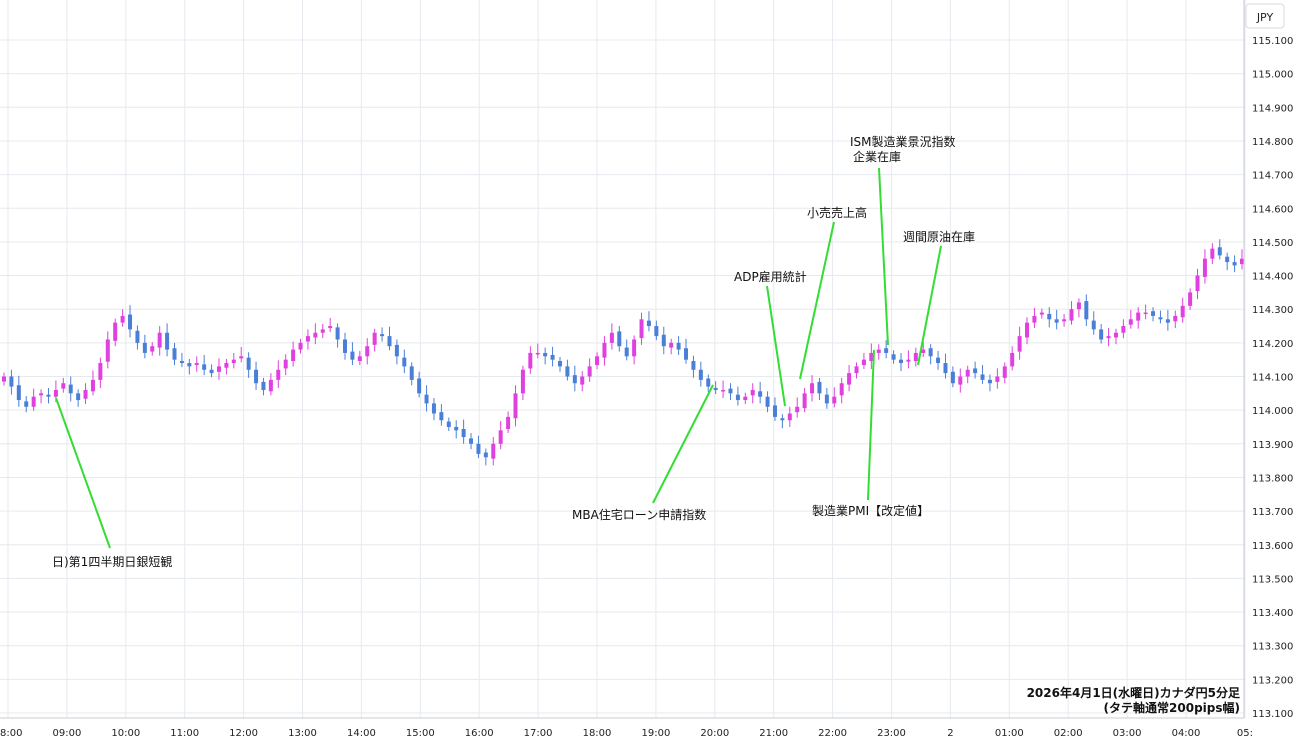 This screenshot has height=745, width=1300. I want to click on time-tick-label: 02:00, so click(1068, 733).